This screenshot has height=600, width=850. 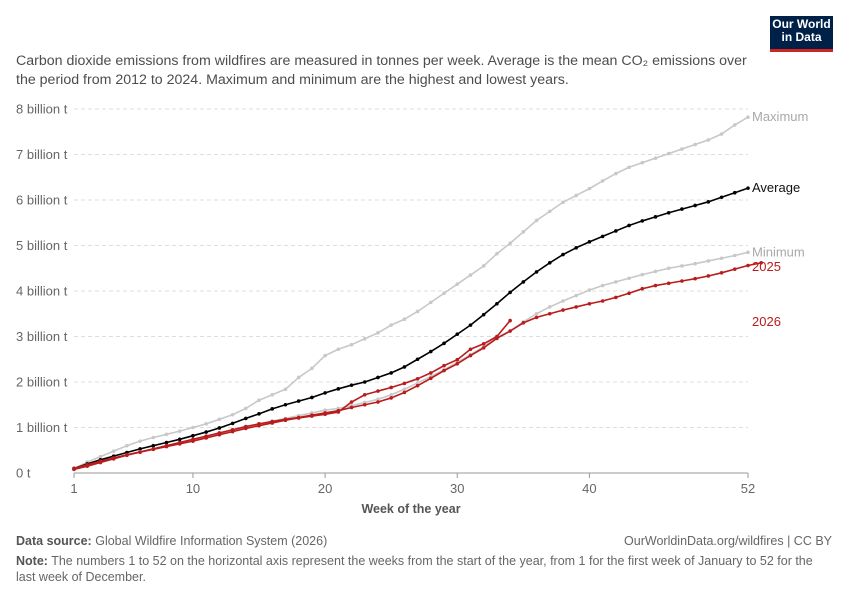 What do you see at coordinates (292, 395) in the screenshot?
I see `series-2026-line` at bounding box center [292, 395].